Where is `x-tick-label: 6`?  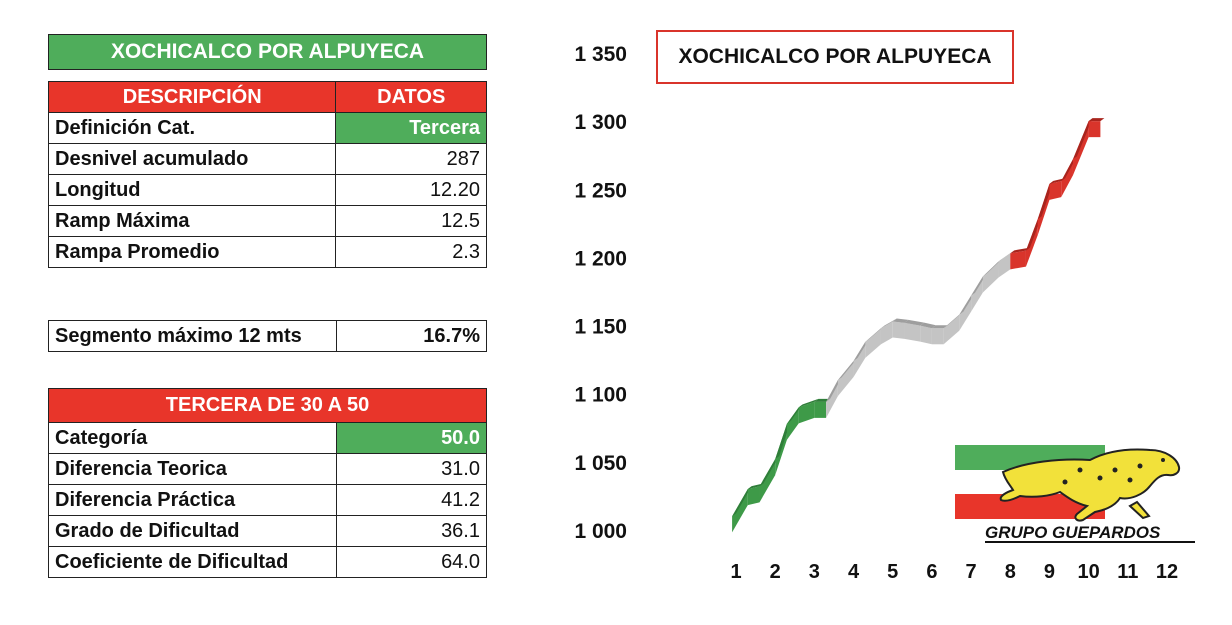
x-tick-label: 6 is located at coordinates (931, 572).